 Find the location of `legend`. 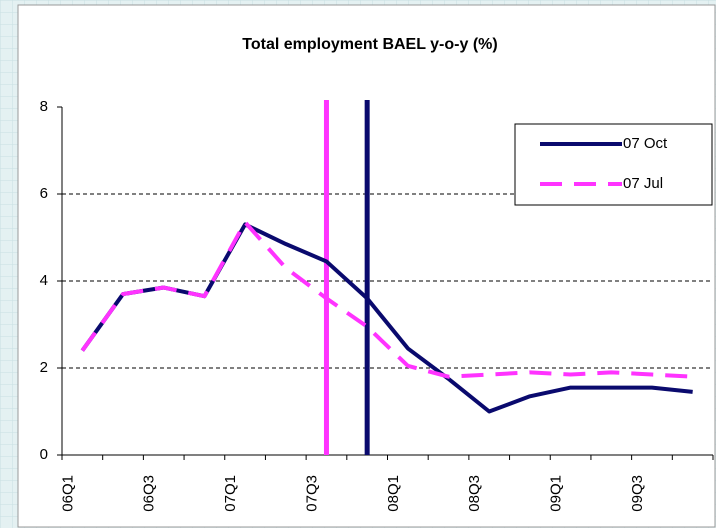

legend is located at coordinates (613, 164).